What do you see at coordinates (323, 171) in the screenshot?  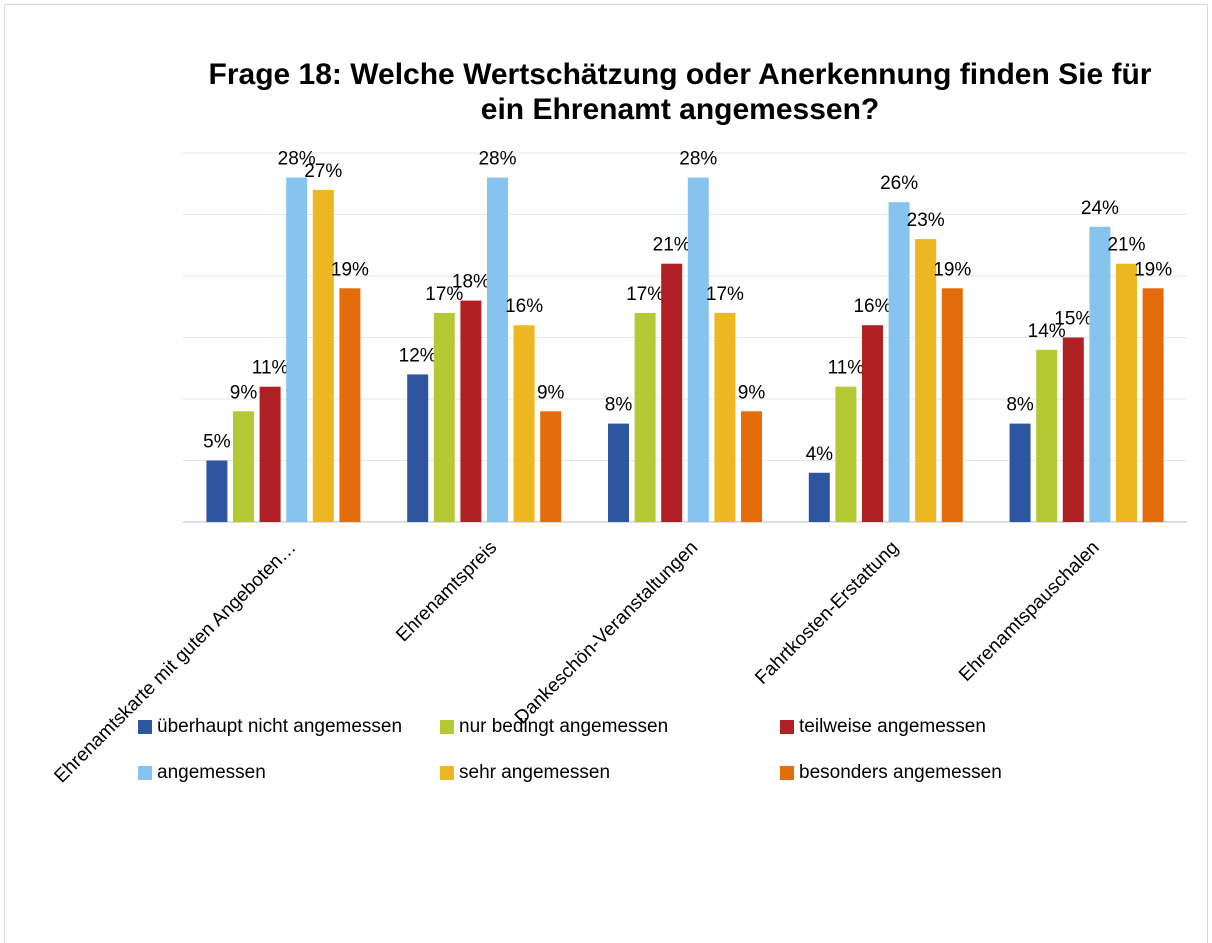 I see `data-label: 27%` at bounding box center [323, 171].